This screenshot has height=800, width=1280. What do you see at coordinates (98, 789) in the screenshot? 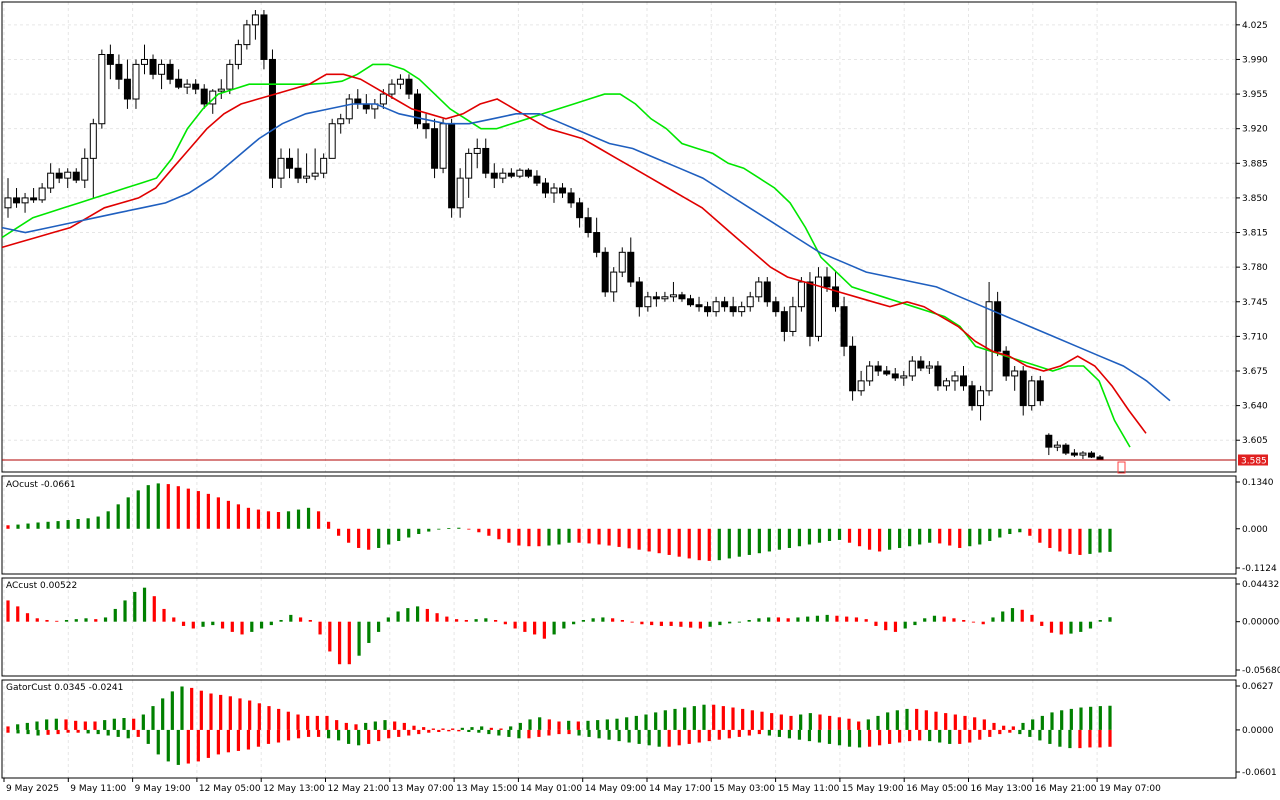
I see `x-tick-label: 9 May 11:00` at bounding box center [98, 789].